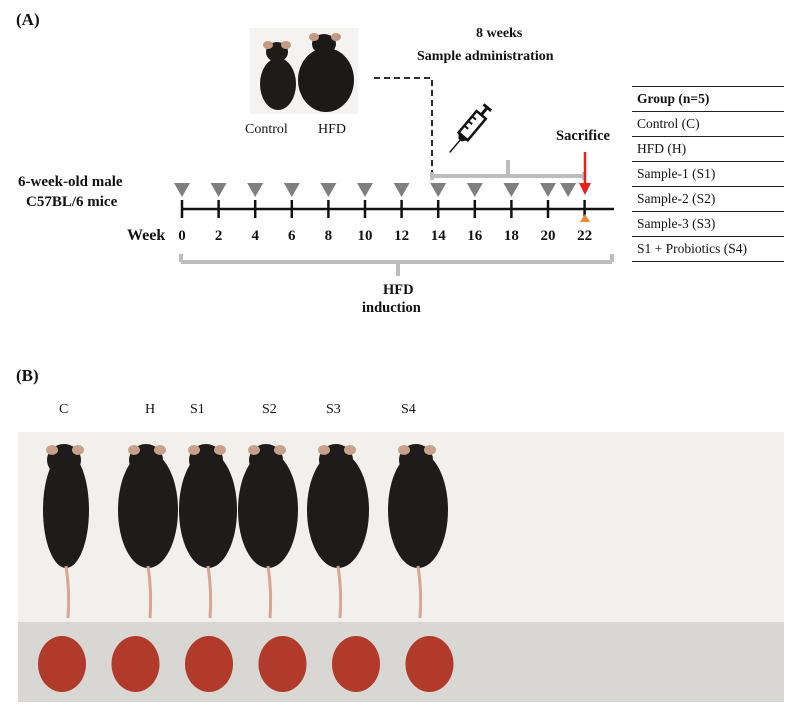 This screenshot has height=712, width=800. Describe the element at coordinates (146, 235) in the screenshot. I see `week-axis-label: Week` at that location.